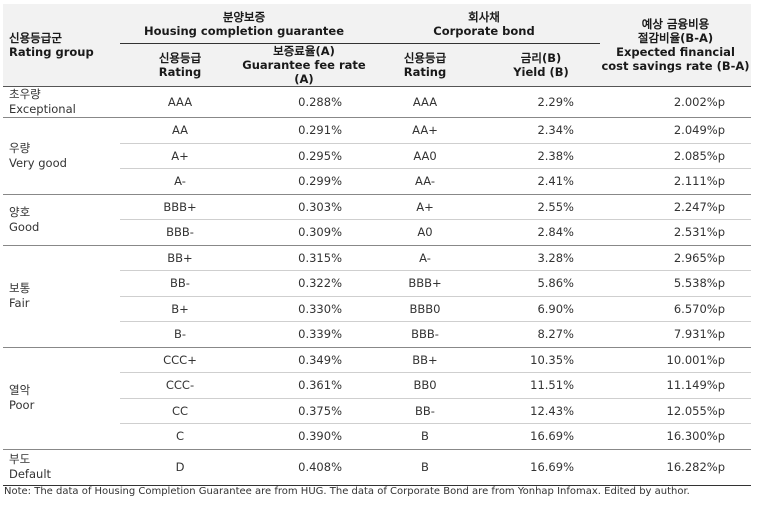 This screenshot has width=757, height=507. What do you see at coordinates (675, 232) in the screenshot?
I see `saving-cell: 2.531%p` at bounding box center [675, 232].